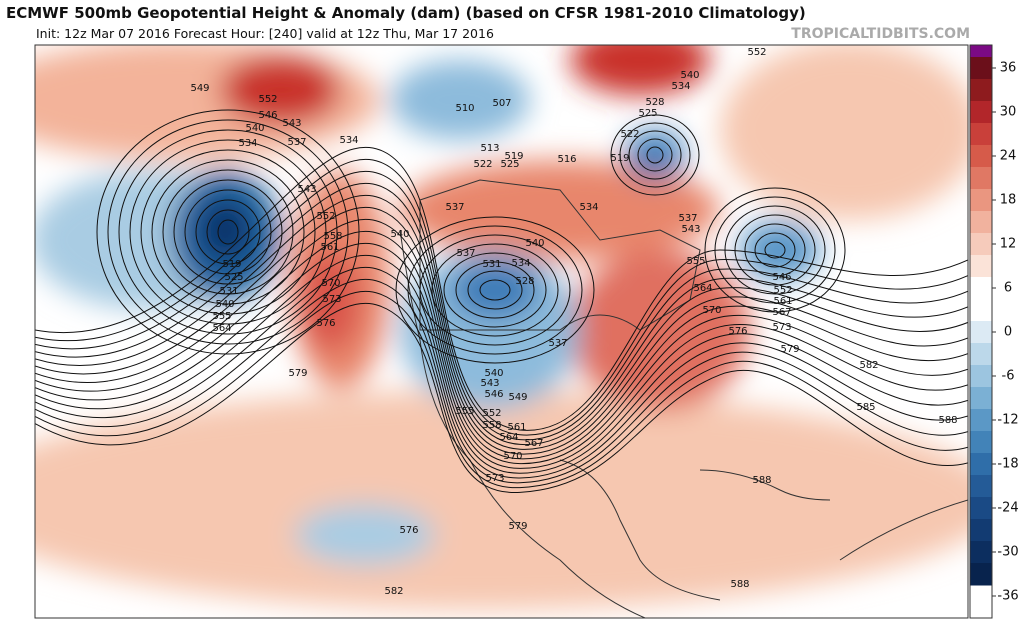  Describe the element at coordinates (1008, 288) in the screenshot. I see `colorbar-tick-label: 6` at that location.